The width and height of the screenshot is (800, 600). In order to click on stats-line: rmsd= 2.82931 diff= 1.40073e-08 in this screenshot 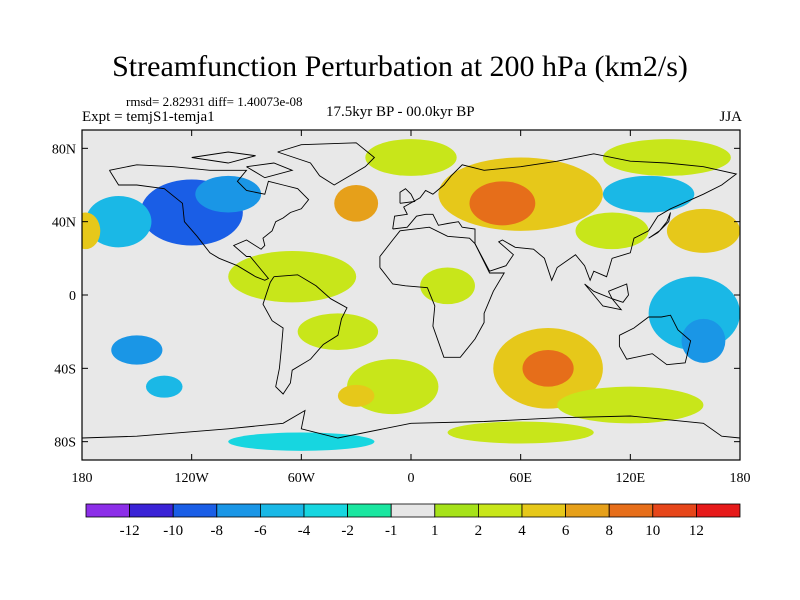, I will do `click(214, 101)`.